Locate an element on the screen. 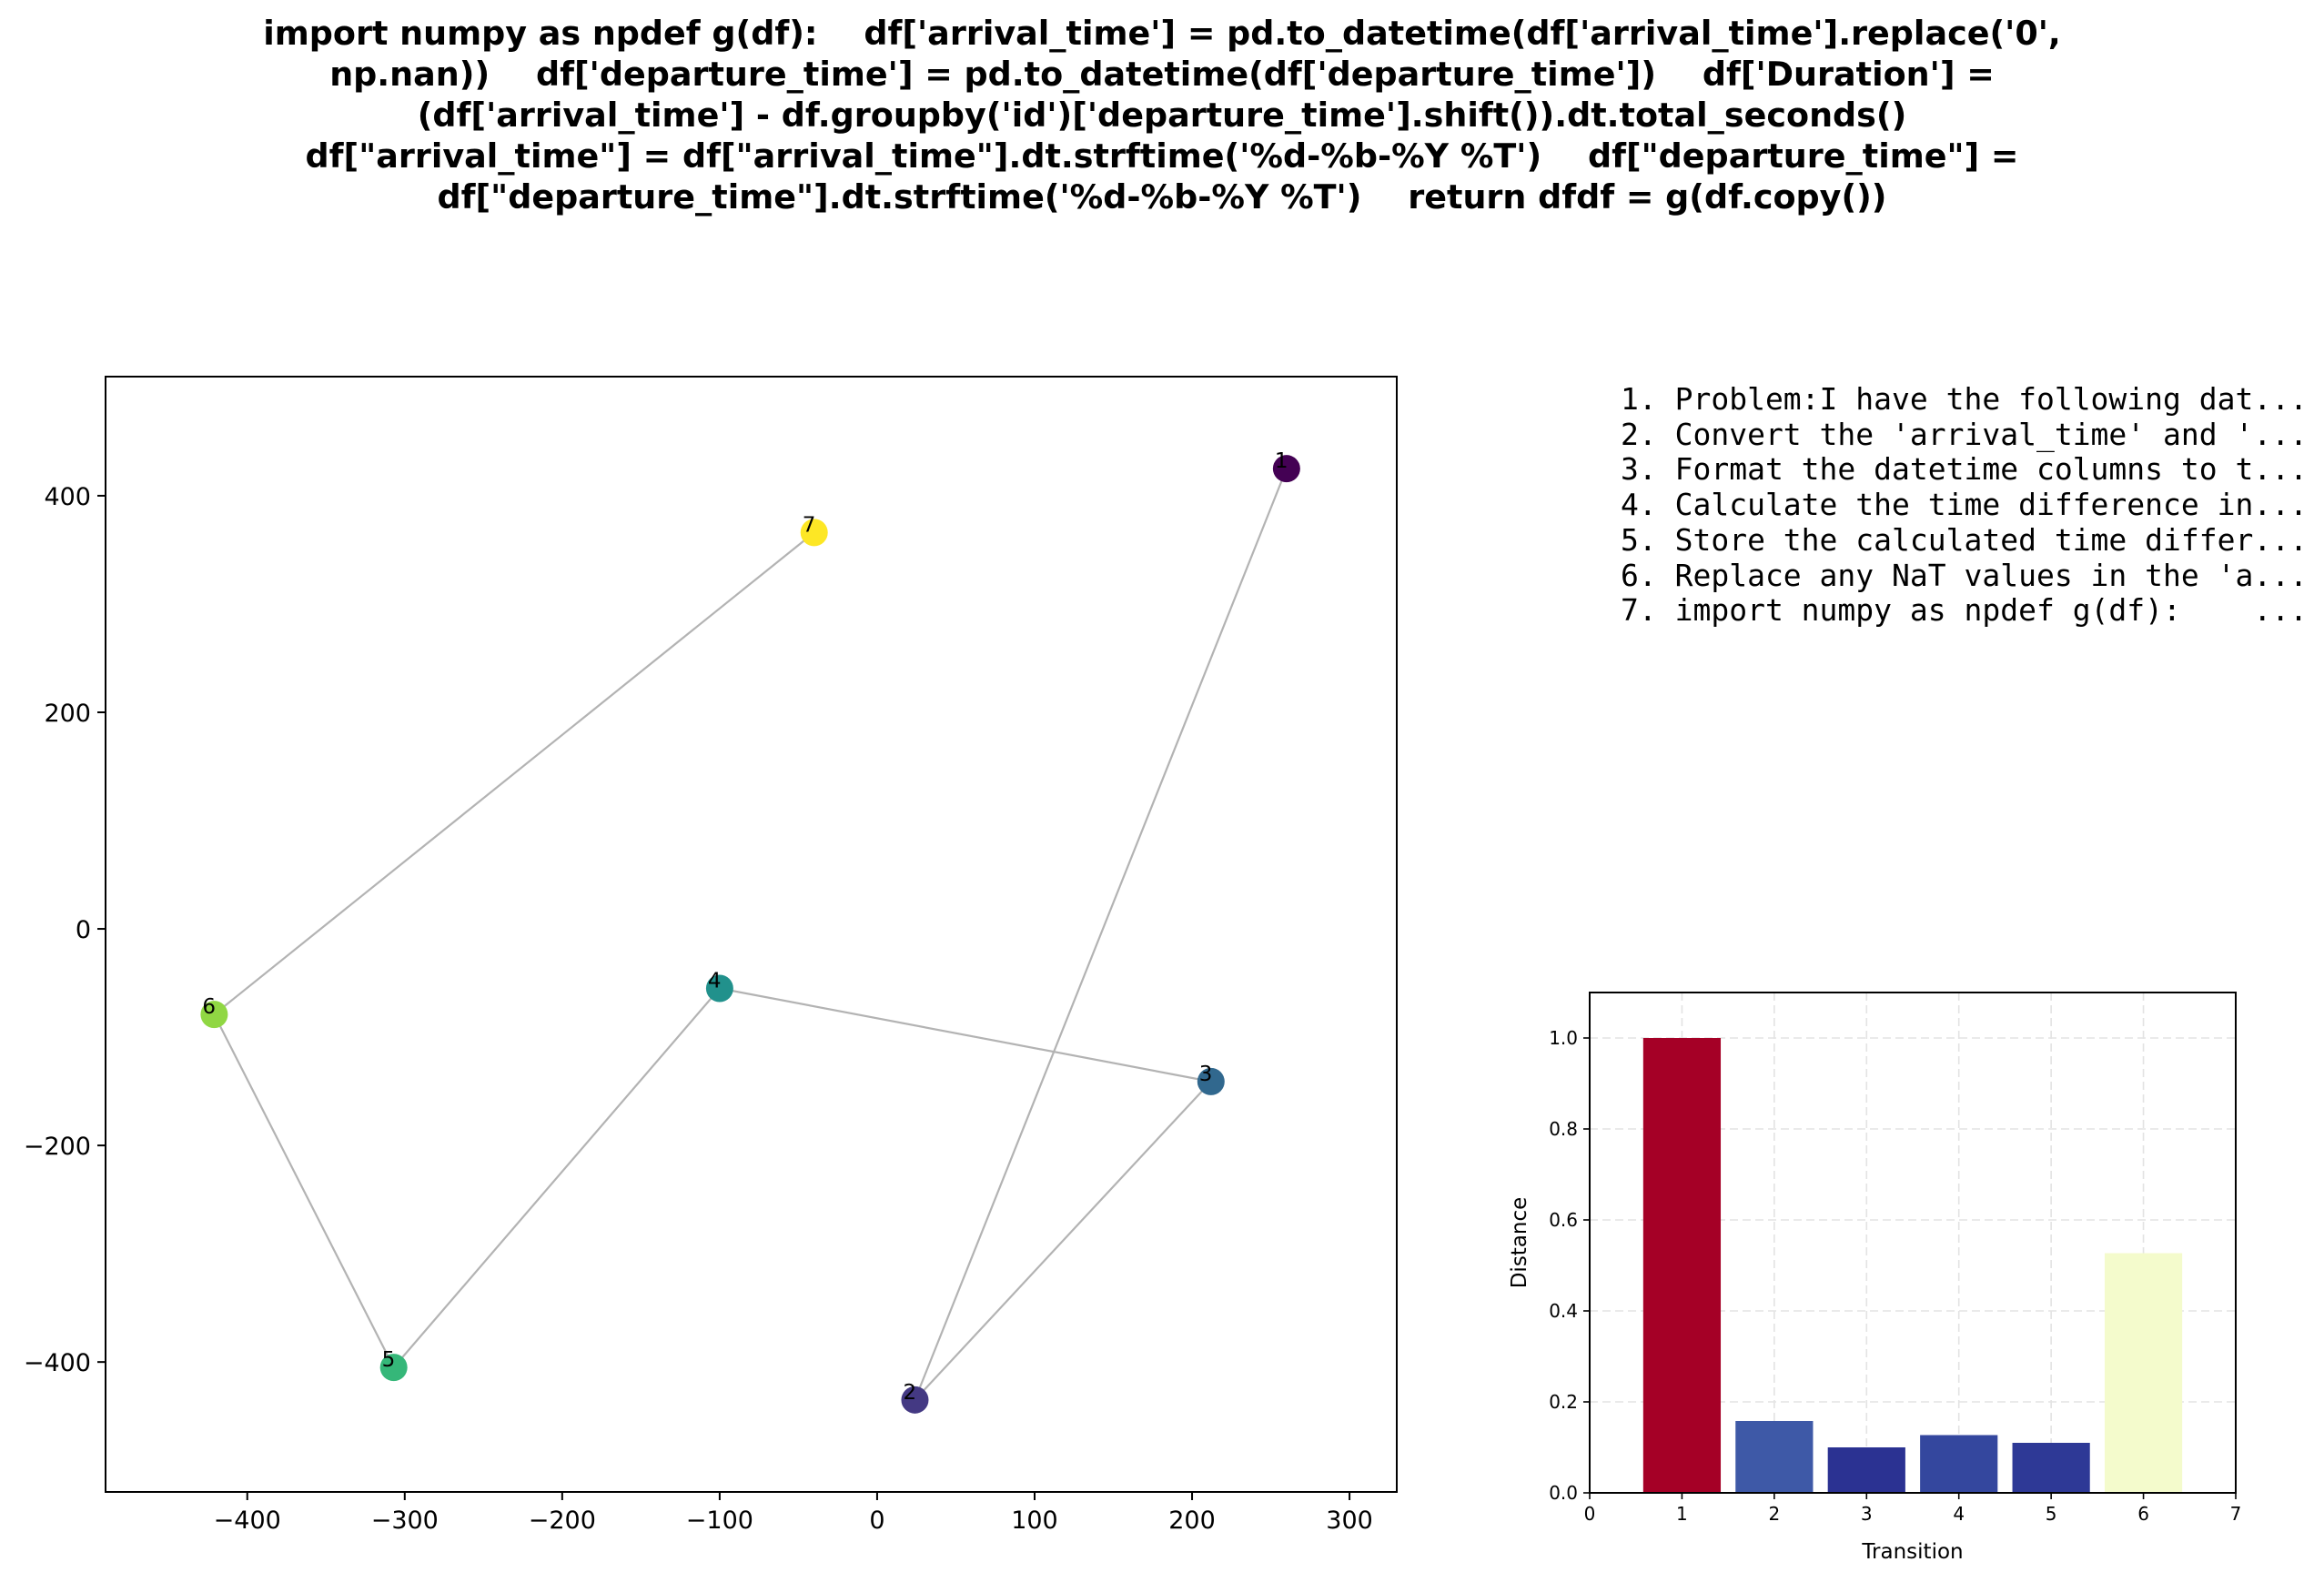 Image resolution: width=2324 pixels, height=1572 pixels. bar-x-tick-label: 6 is located at coordinates (2143, 1514).